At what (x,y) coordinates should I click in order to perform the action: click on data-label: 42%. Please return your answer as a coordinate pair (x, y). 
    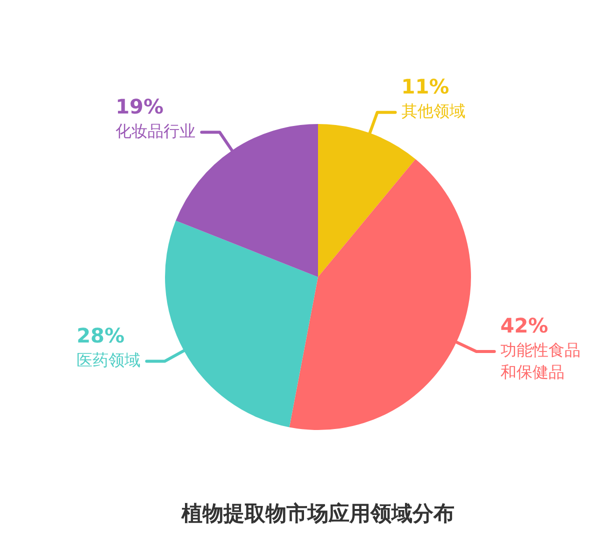
    Looking at the image, I should click on (524, 326).